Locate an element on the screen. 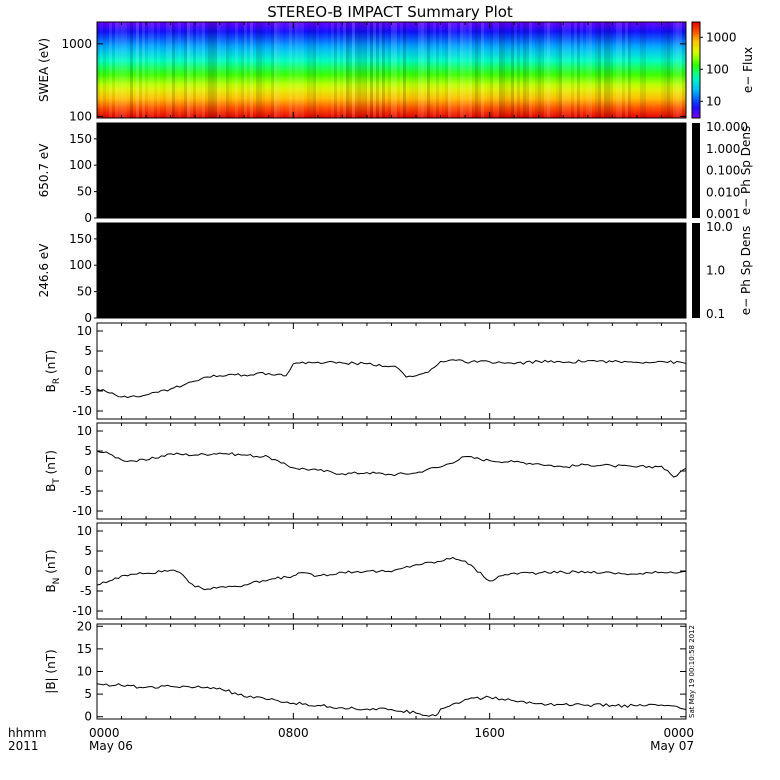 The image size is (780, 780). swea-ylabel: SWEA (eV) is located at coordinates (44, 70).